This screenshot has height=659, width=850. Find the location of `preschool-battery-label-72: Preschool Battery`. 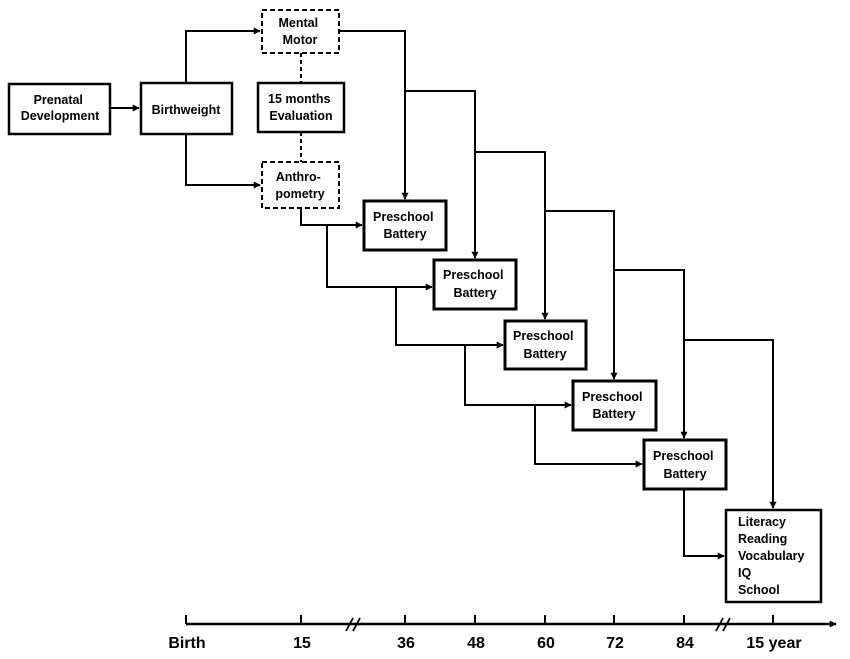

preschool-battery-label-72: Preschool Battery is located at coordinates (614, 405).